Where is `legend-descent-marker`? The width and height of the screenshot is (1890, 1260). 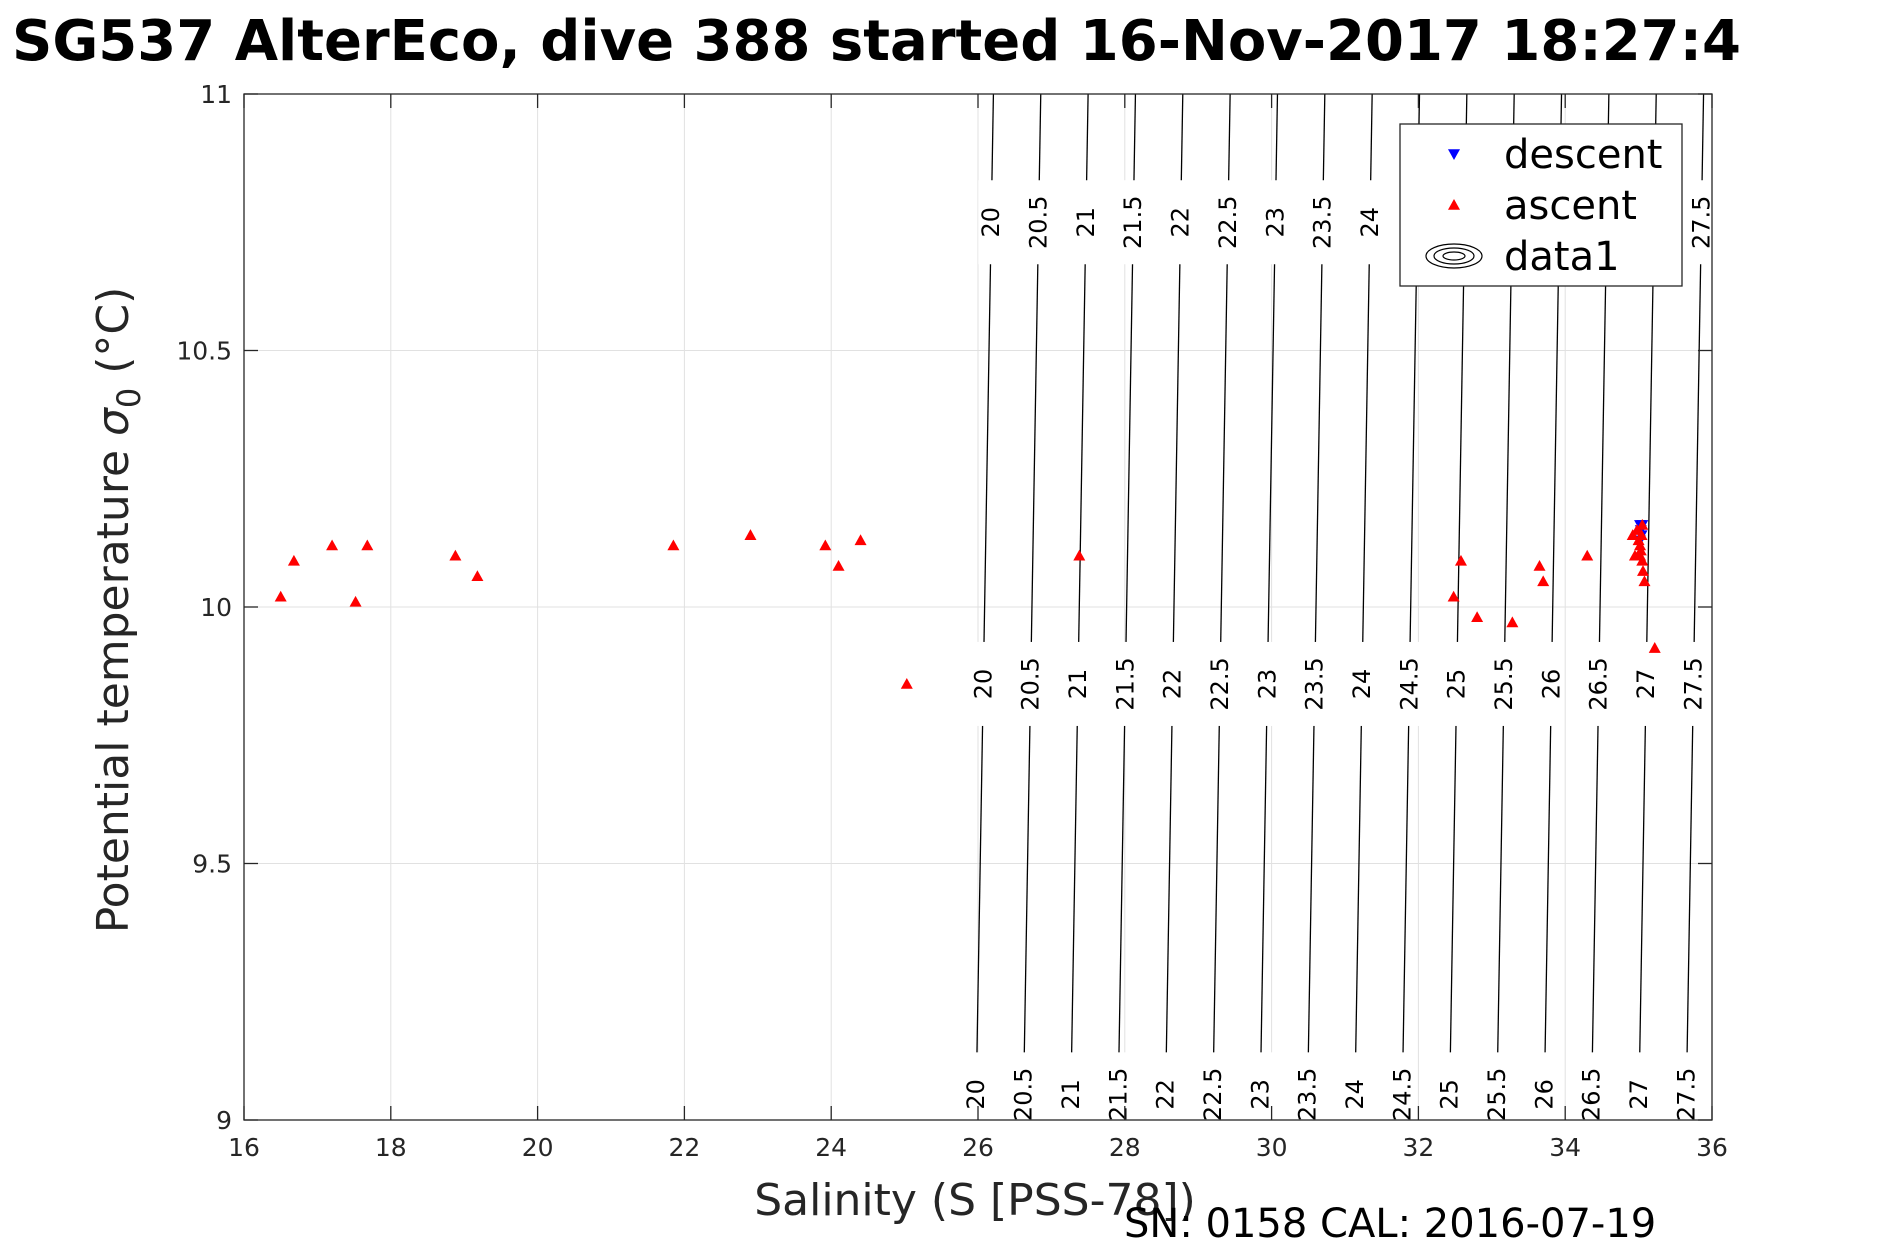 legend-descent-marker is located at coordinates (1454, 154).